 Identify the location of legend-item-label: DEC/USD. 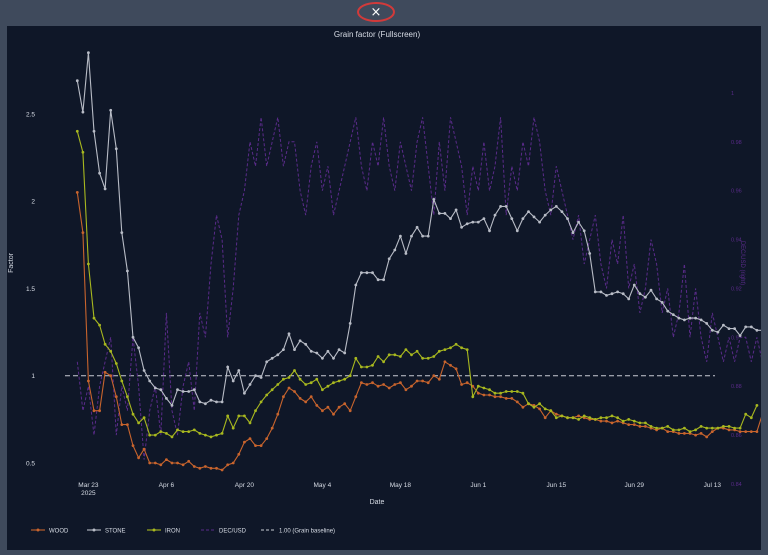
(233, 531).